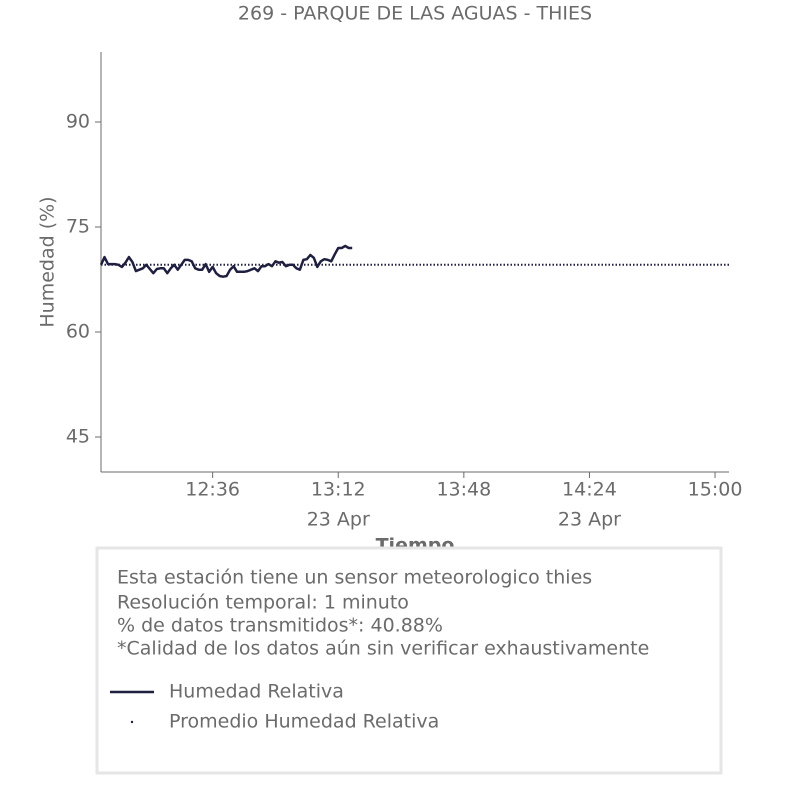  I want to click on info-line: % de datos transmitidos*: 40.88%, so click(280, 626).